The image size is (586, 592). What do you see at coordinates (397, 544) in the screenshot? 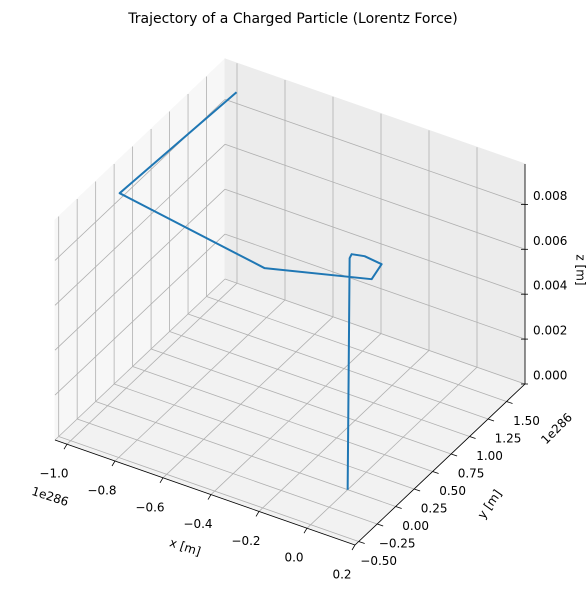
I see `y-tick-label: −0.25` at bounding box center [397, 544].